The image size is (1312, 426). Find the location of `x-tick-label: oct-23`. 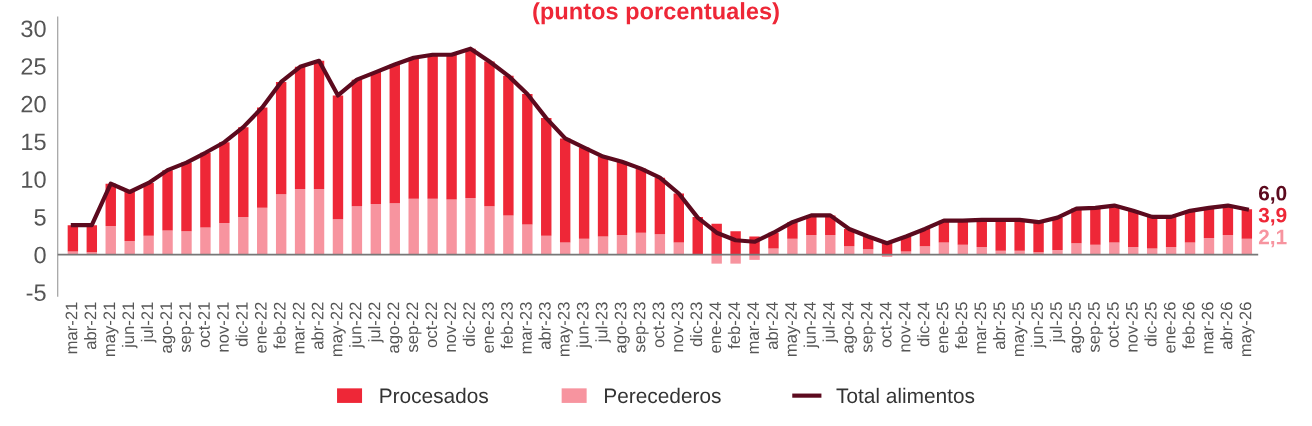

x-tick-label: oct-23 is located at coordinates (658, 325).